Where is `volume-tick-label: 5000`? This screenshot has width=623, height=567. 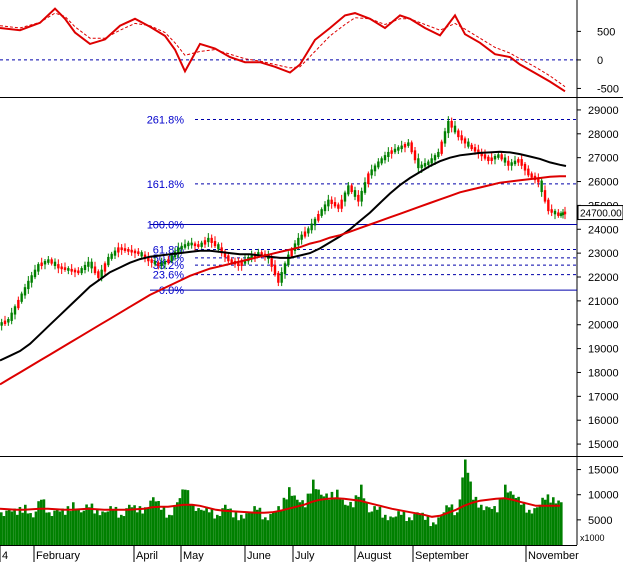
volume-tick-label: 5000 is located at coordinates (600, 521).